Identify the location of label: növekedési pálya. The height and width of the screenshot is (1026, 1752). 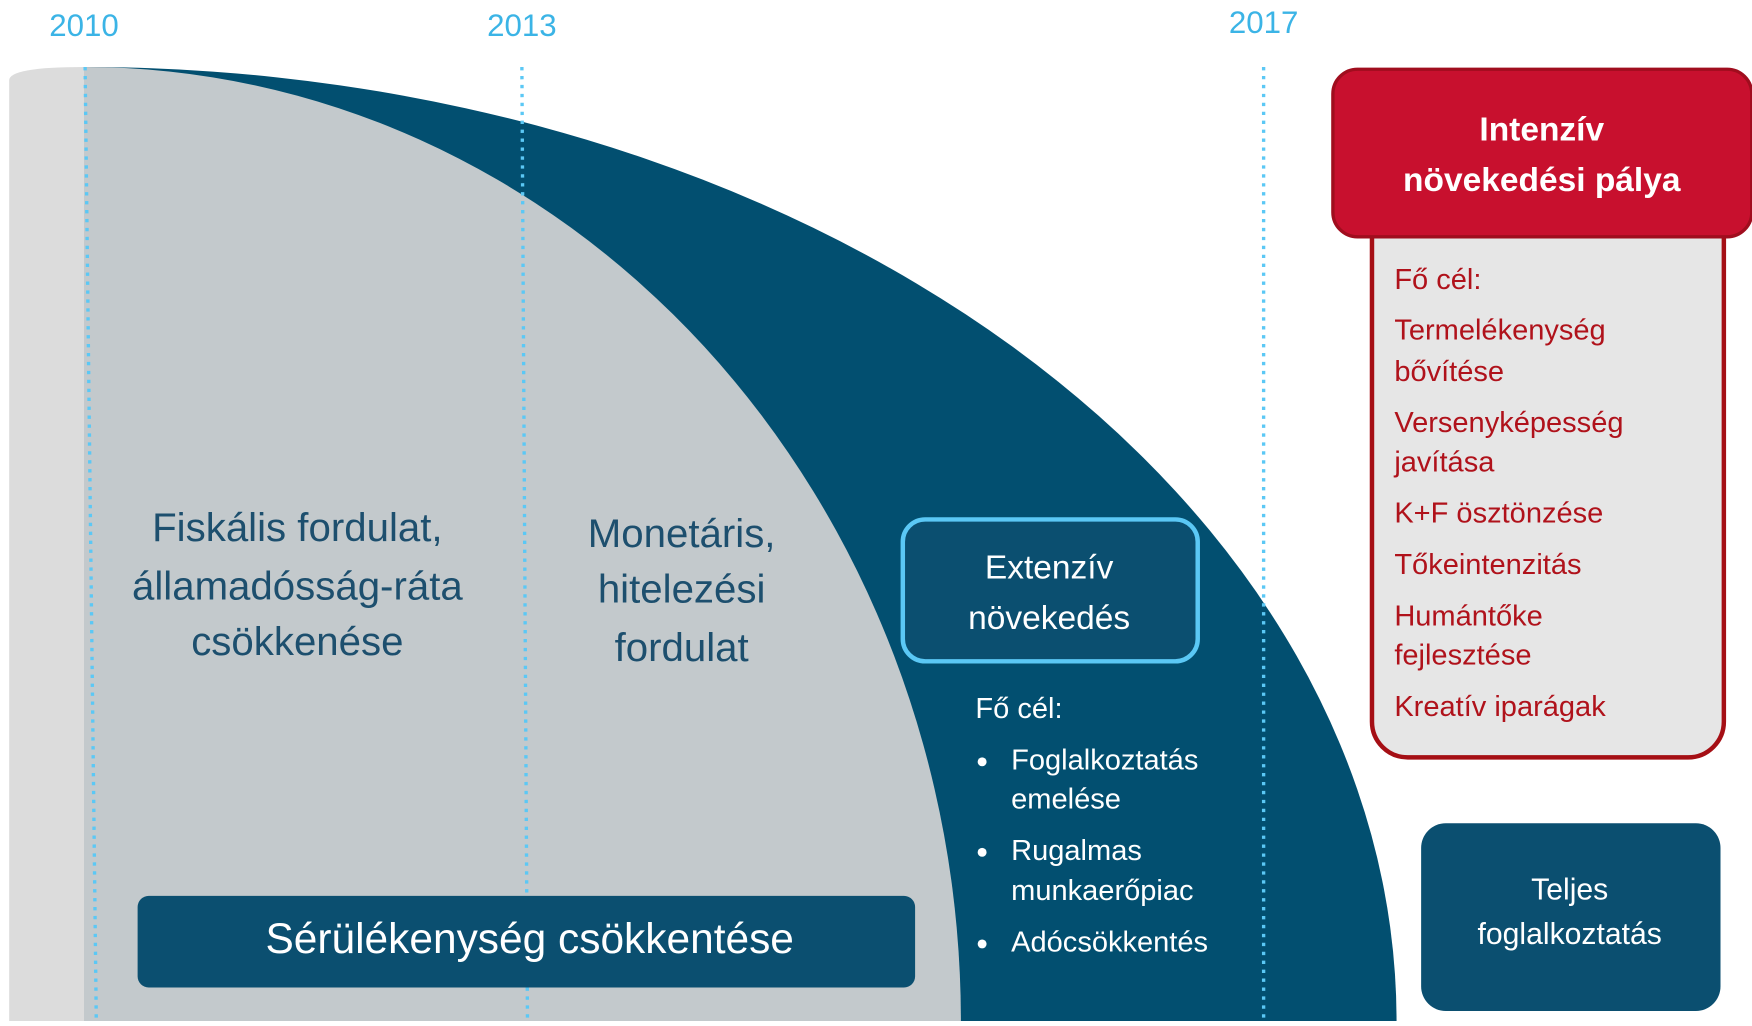
(1542, 180).